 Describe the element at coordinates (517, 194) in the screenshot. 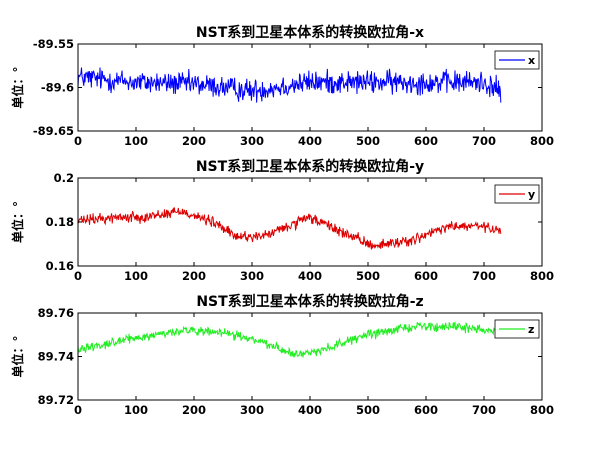

I see `legend: y` at that location.